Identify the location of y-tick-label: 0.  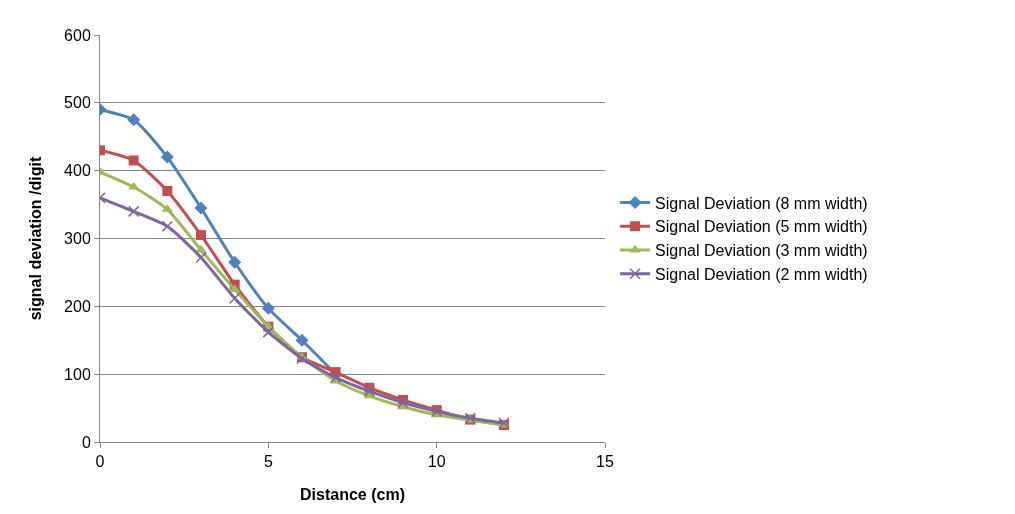
(86, 442).